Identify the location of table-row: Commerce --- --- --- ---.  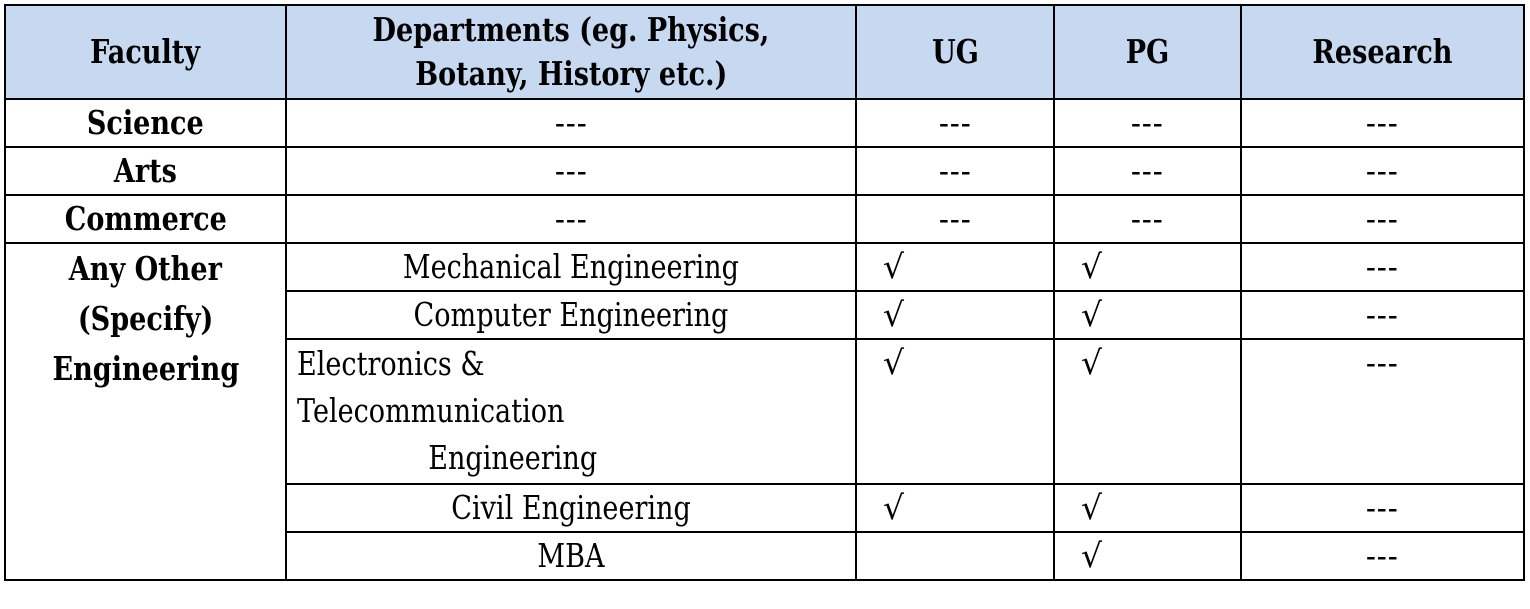
(764, 219).